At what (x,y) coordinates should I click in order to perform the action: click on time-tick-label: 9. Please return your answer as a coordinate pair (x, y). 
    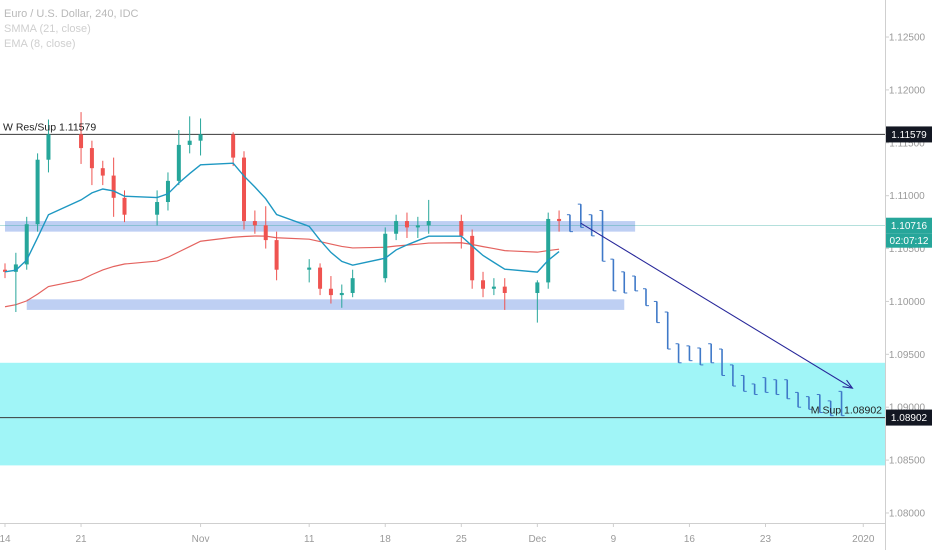
    Looking at the image, I should click on (614, 539).